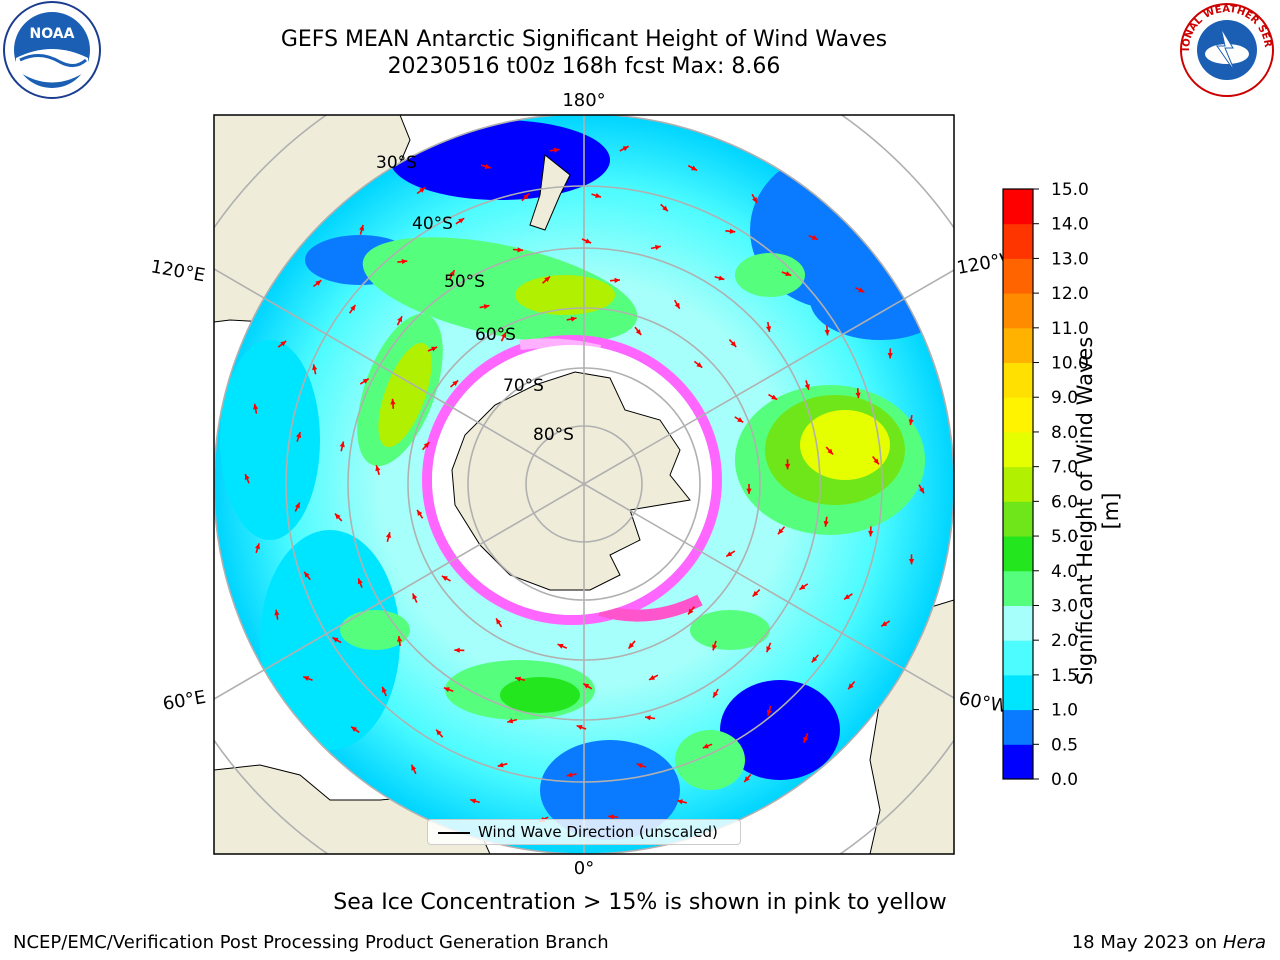 The image size is (1280, 960). Describe the element at coordinates (1070, 190) in the screenshot. I see `colorbar-tick-label: 15.0` at that location.